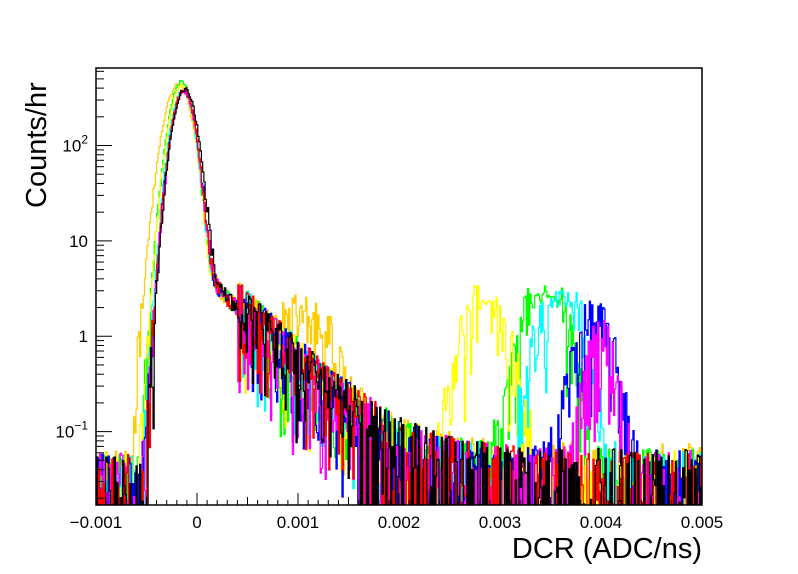  What do you see at coordinates (500, 522) in the screenshot?
I see `x-tick-label: 0.003` at bounding box center [500, 522].